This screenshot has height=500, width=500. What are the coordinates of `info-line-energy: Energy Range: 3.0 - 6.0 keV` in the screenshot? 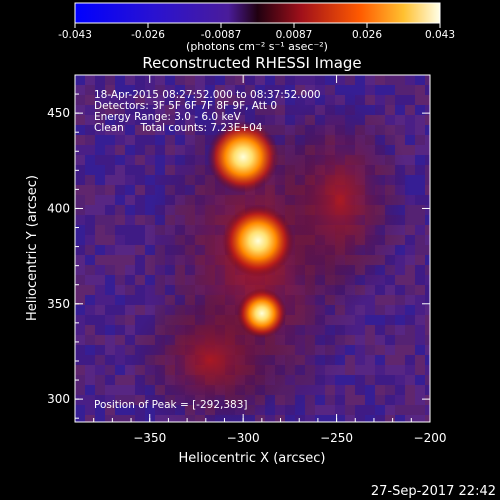 It's located at (168, 117).